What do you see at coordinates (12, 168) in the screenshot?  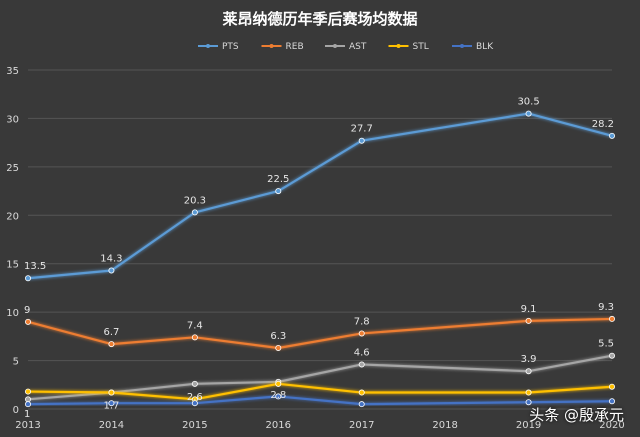 I see `y-tick-label: 25` at bounding box center [12, 168].